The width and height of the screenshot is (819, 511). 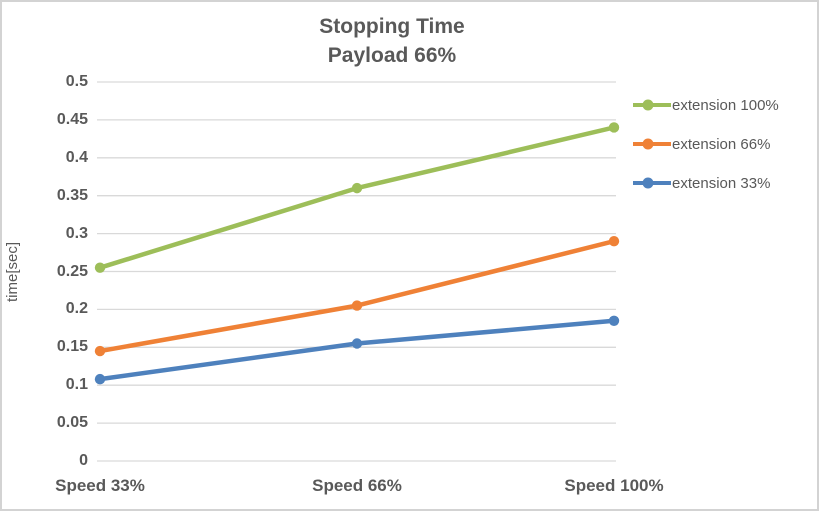 I want to click on legend-item-extension-66-: extension 66%, so click(x=701, y=144).